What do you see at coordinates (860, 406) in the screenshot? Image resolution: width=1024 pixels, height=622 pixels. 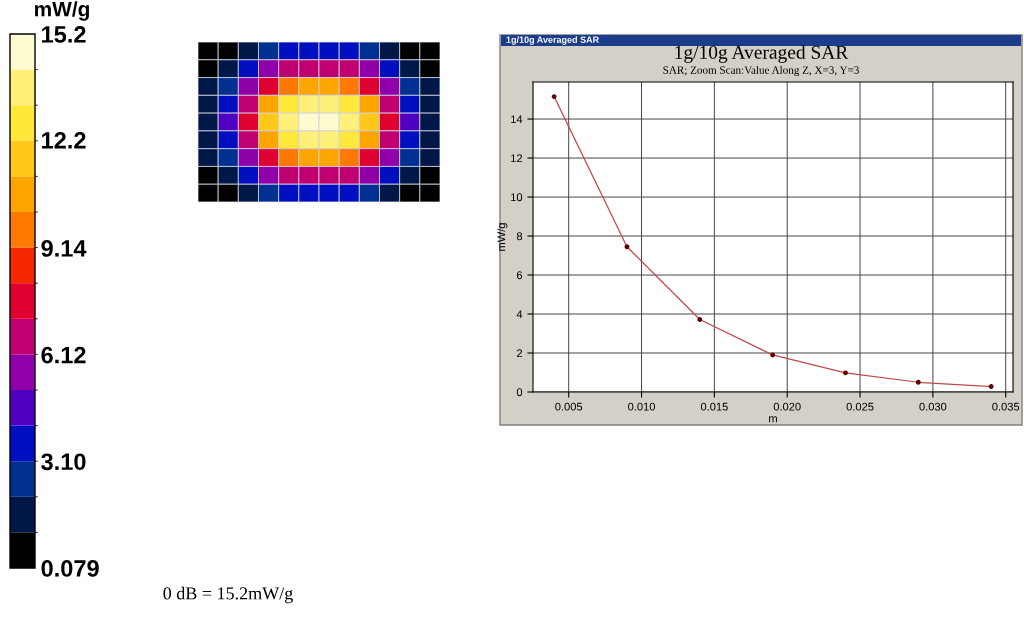 I see `x-tick-label: 0.025` at bounding box center [860, 406].